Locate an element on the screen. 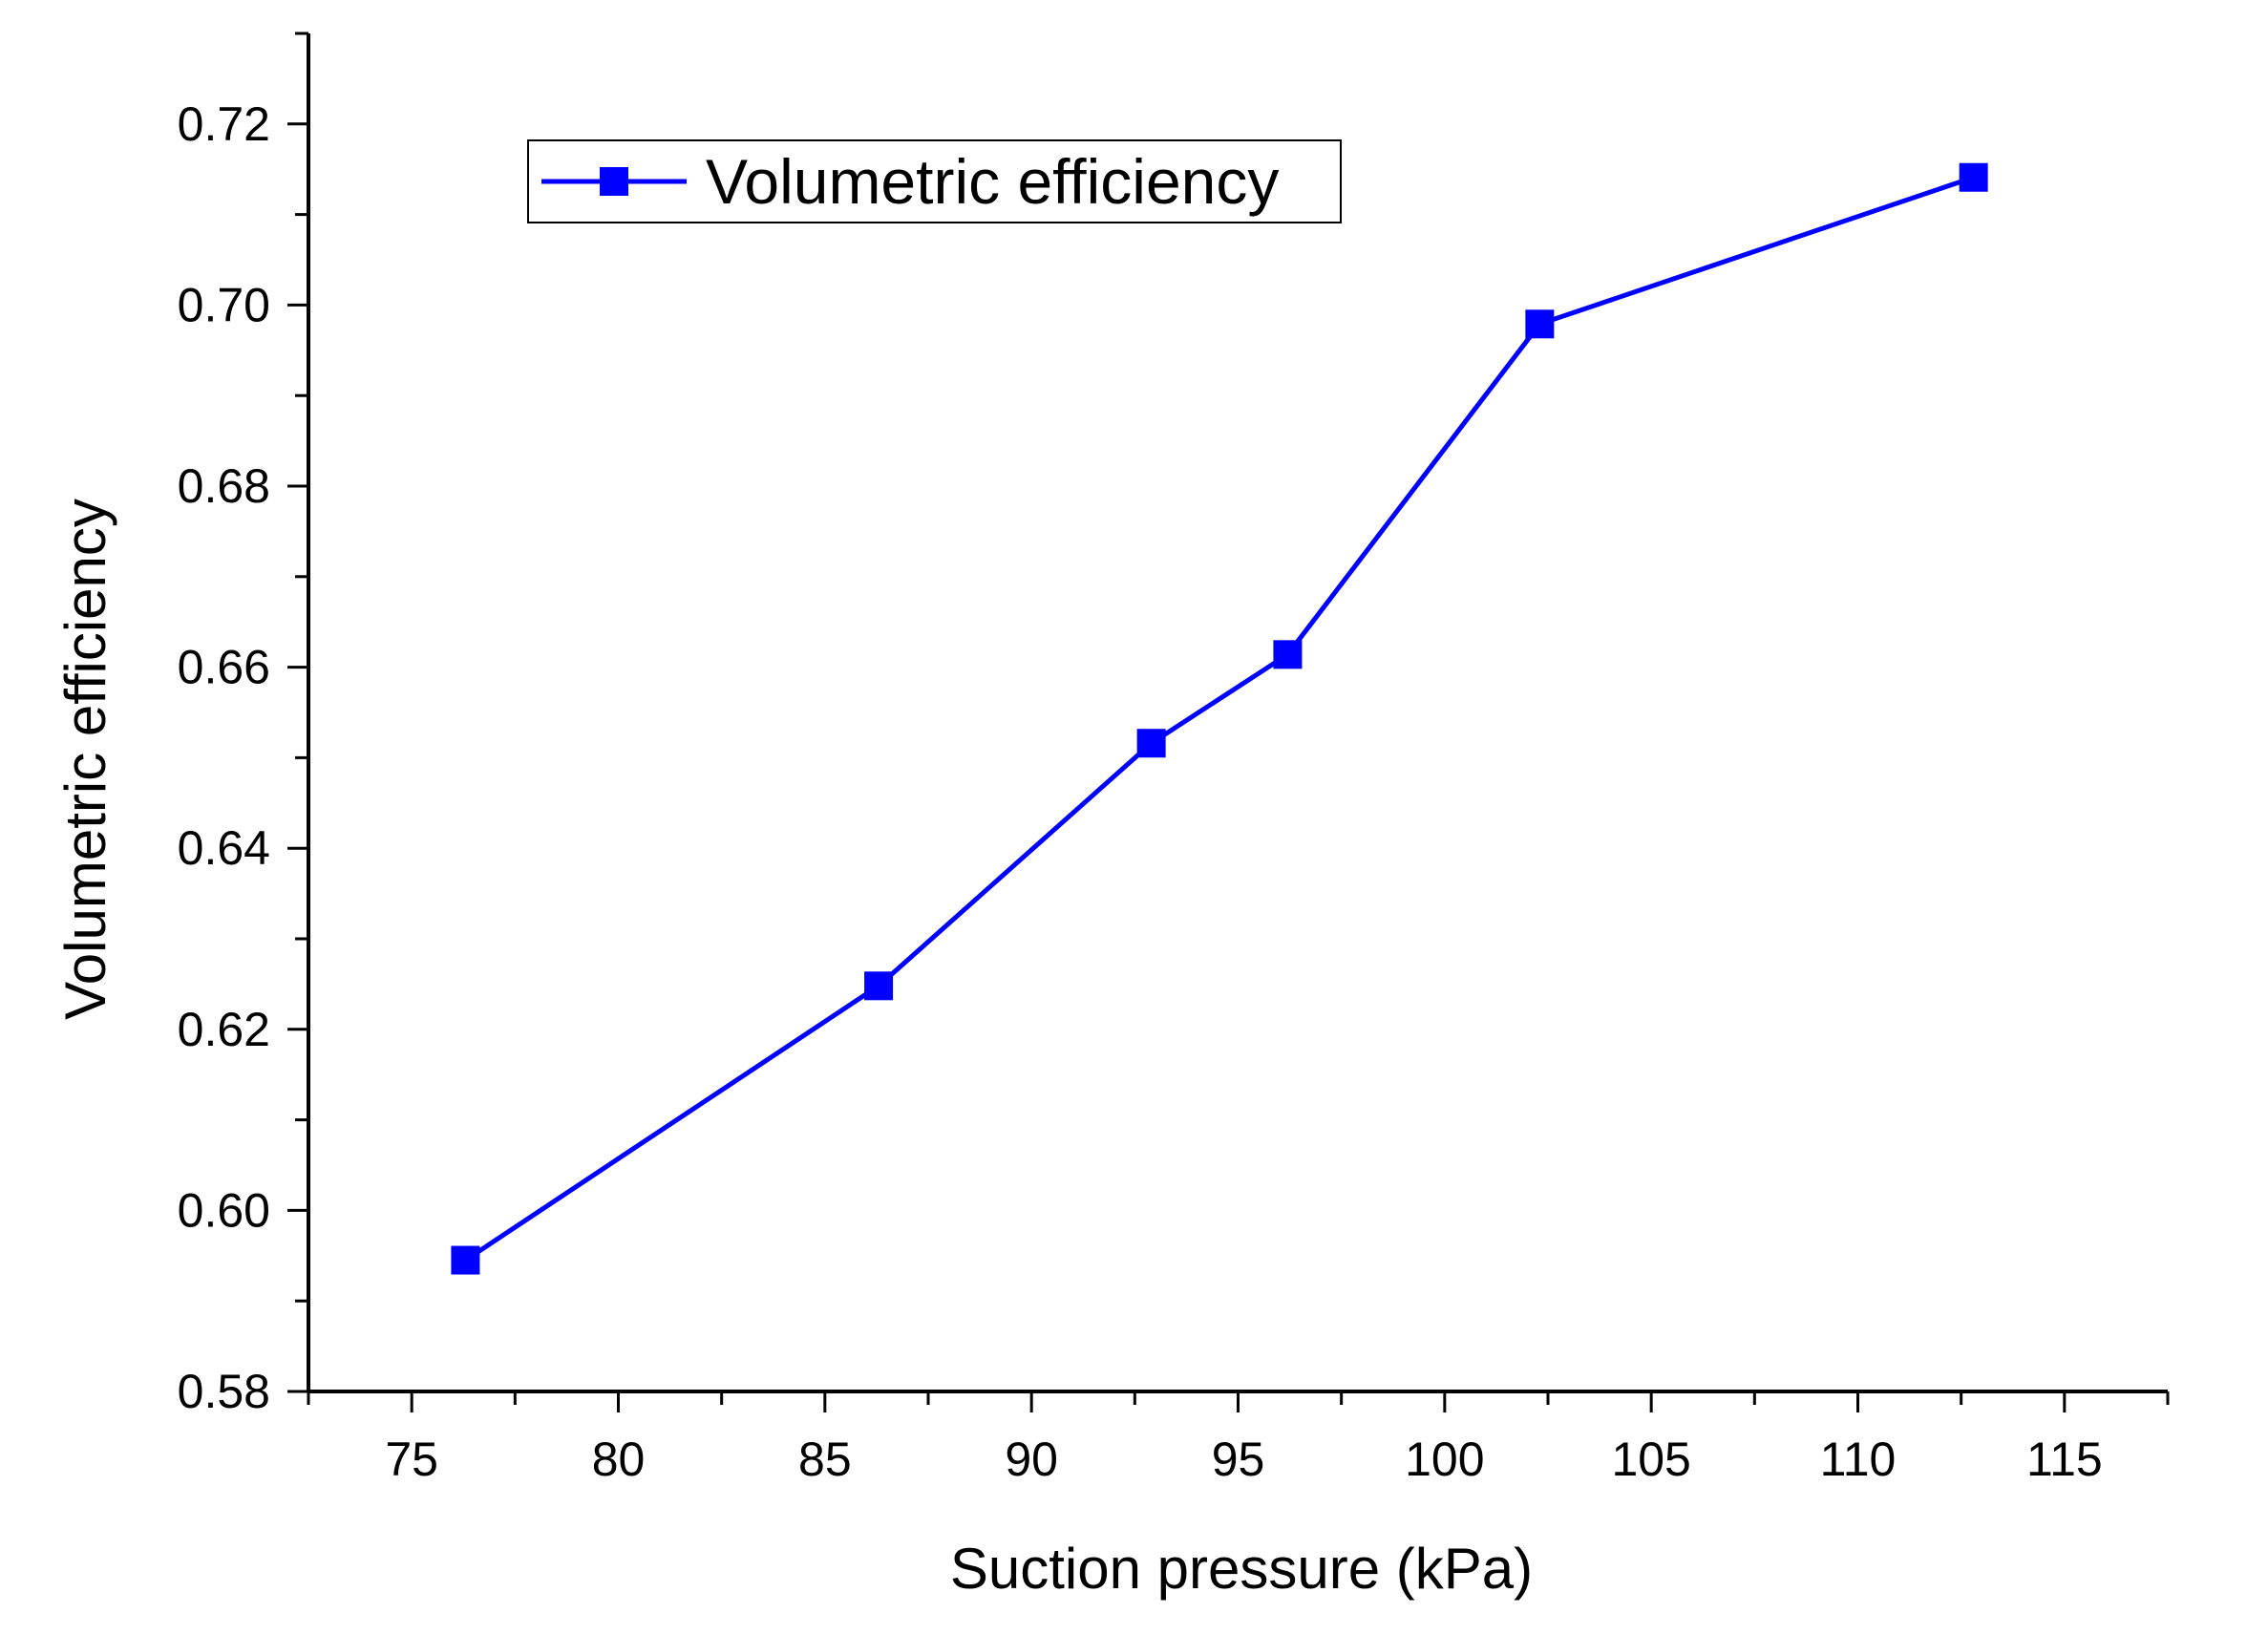  y-axis-title: Volumetric efficiency is located at coordinates (85, 759).